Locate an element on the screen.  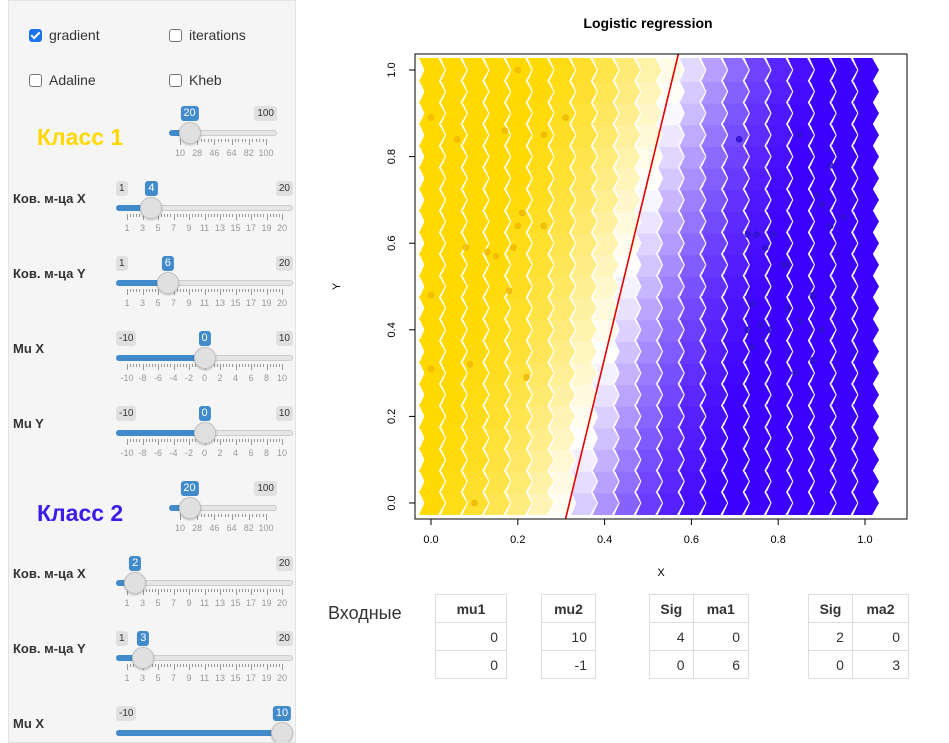
table-header-cell: ma2 is located at coordinates (880, 608).